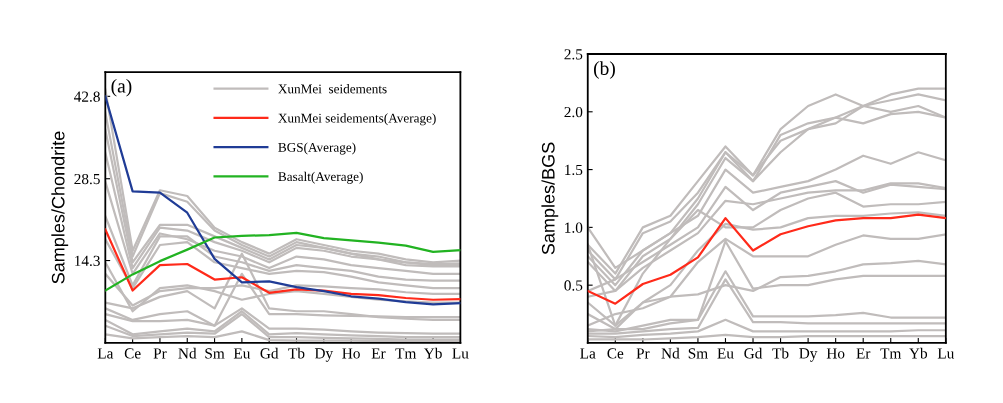 The width and height of the screenshot is (1003, 403). What do you see at coordinates (357, 119) in the screenshot?
I see `legend-label: XunMei seidements(Average)` at bounding box center [357, 119].